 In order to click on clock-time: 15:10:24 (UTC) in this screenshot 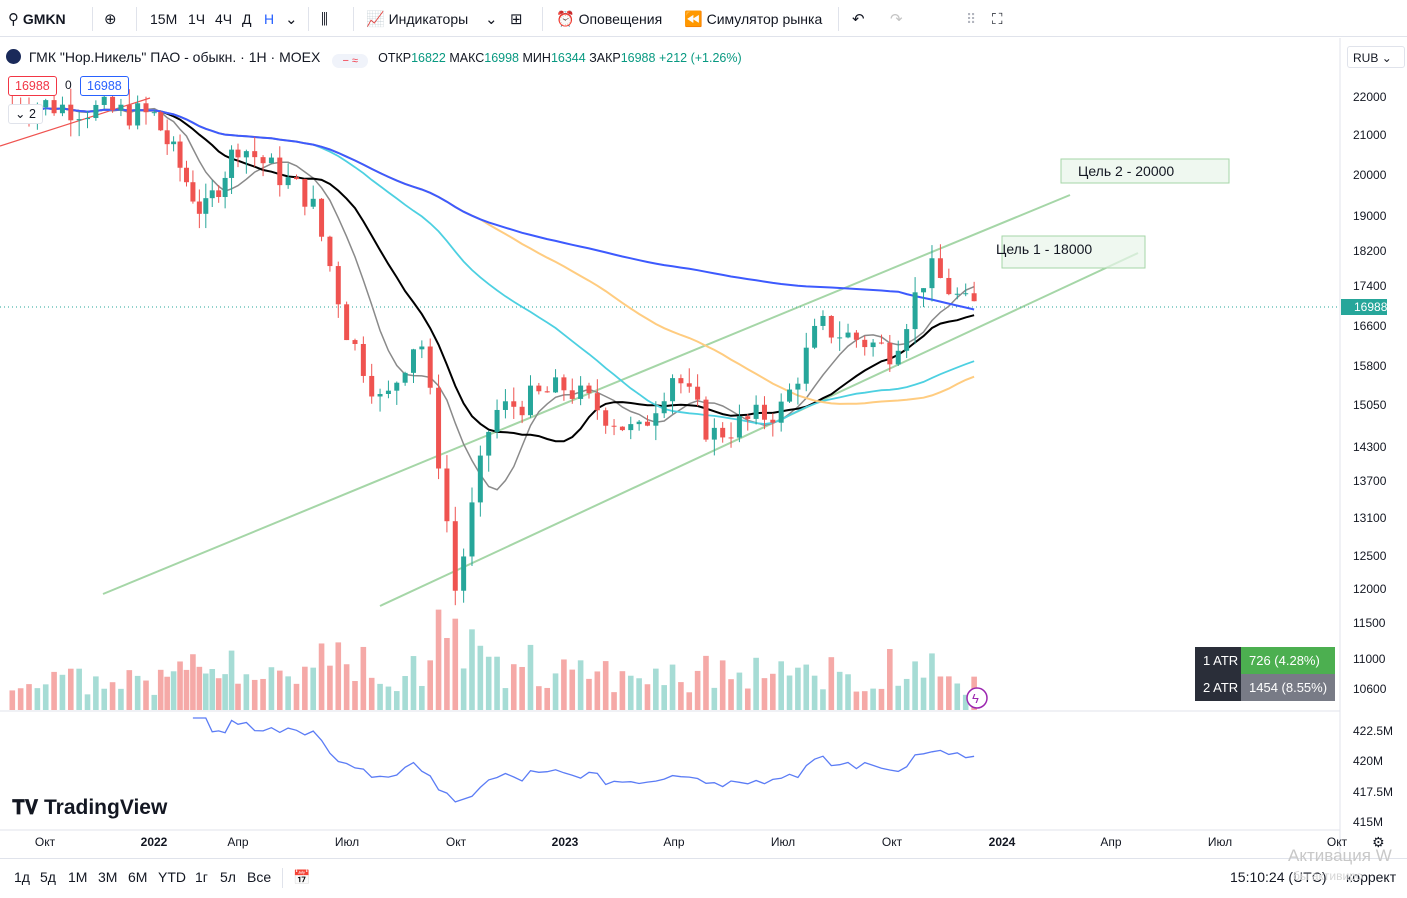, I will do `click(1278, 877)`.